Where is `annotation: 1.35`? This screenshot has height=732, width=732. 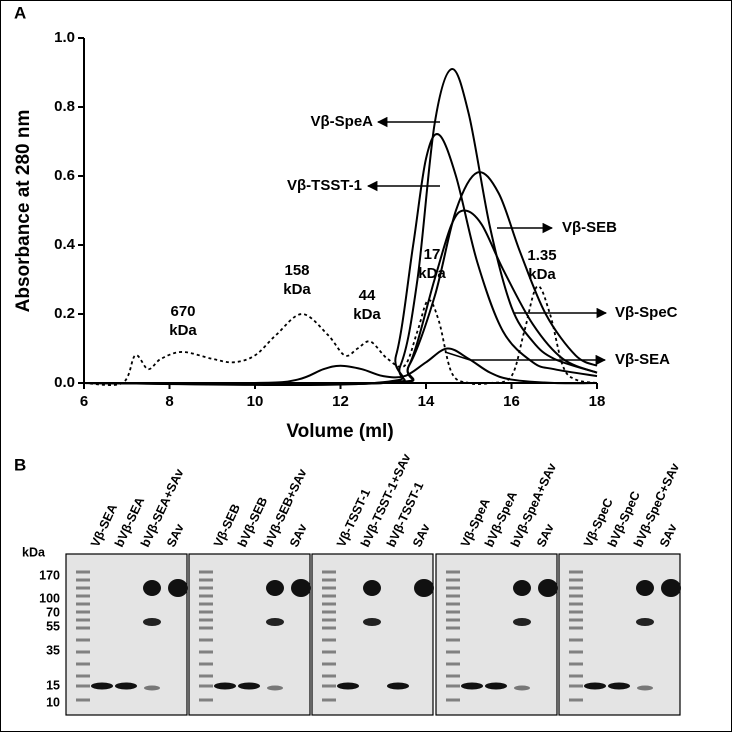
annotation: 1.35 is located at coordinates (541, 255).